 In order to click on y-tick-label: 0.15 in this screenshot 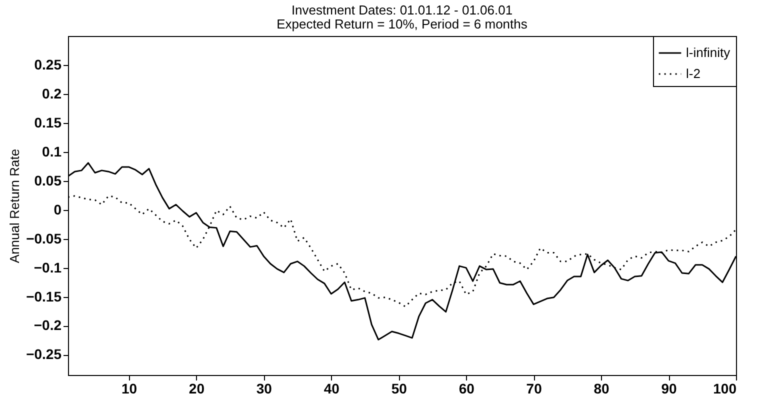, I will do `click(48, 122)`.